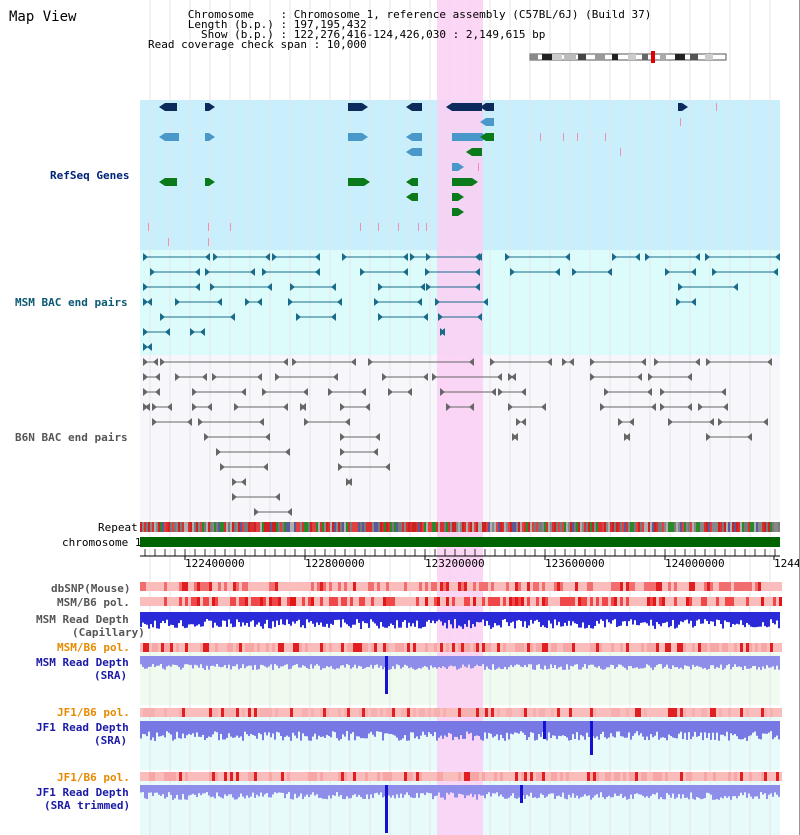 The width and height of the screenshot is (800, 835). Describe the element at coordinates (71, 302) in the screenshot. I see `track-label-msm-bac: MSM BAC end pairs` at that location.